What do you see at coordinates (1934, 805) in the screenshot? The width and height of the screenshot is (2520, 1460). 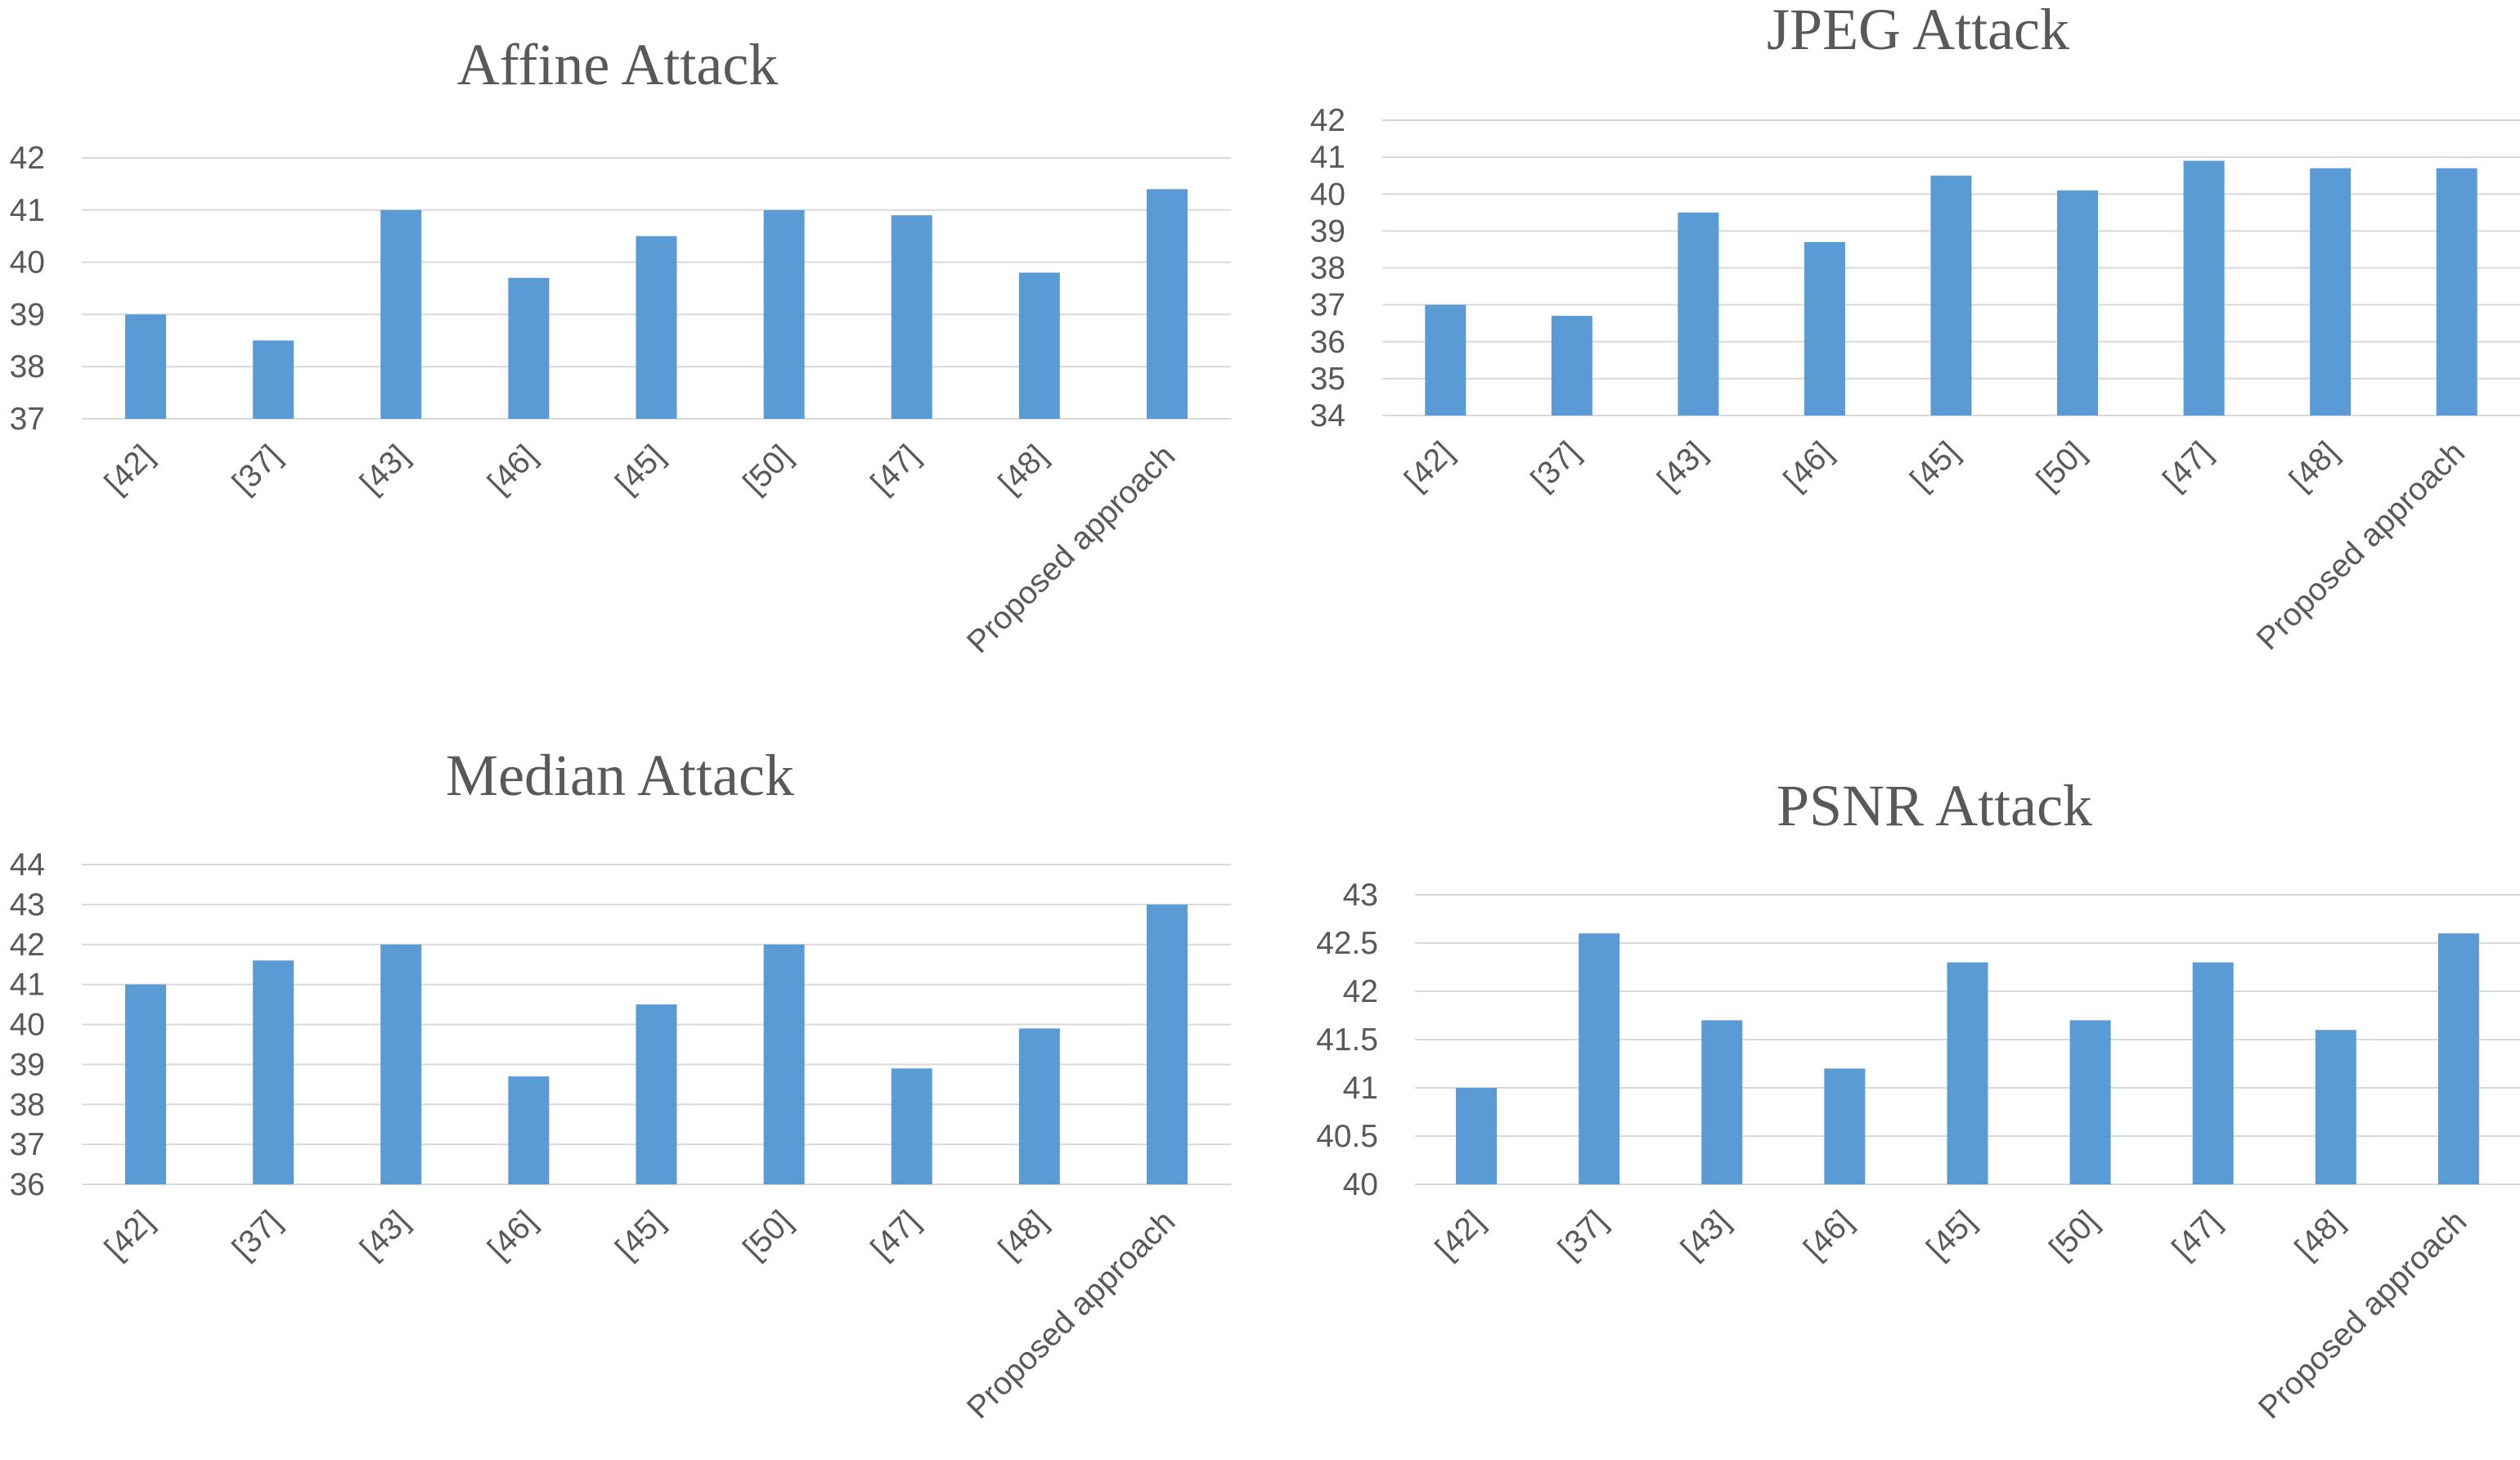 I see `chart-title: PSNR Attack` at bounding box center [1934, 805].